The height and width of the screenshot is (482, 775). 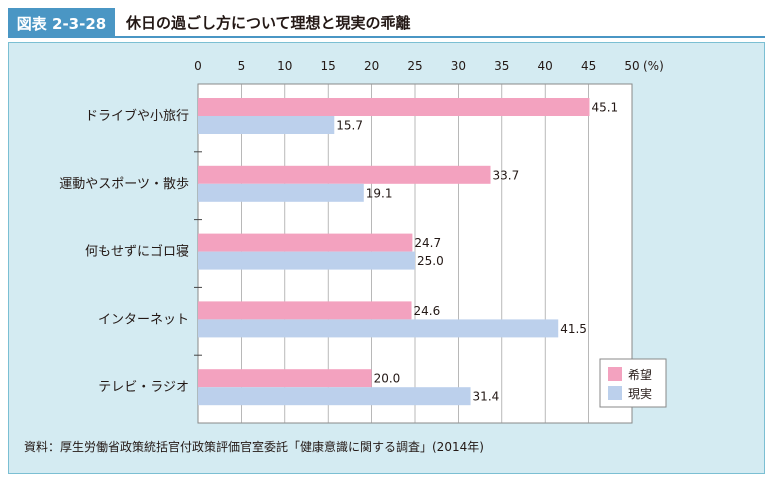 I want to click on x-tick-label: 45, so click(x=588, y=66).